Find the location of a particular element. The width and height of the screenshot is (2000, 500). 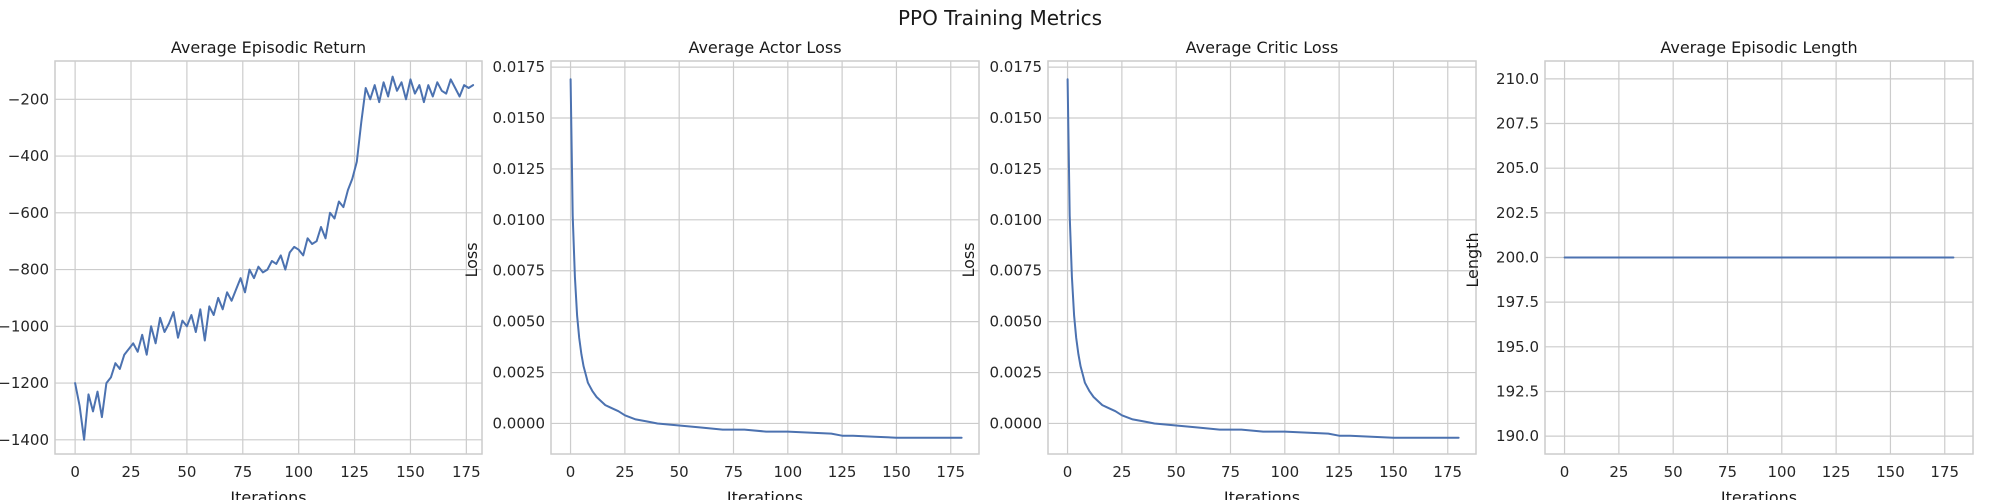

y-tick-label: 190.0 is located at coordinates (1517, 436).